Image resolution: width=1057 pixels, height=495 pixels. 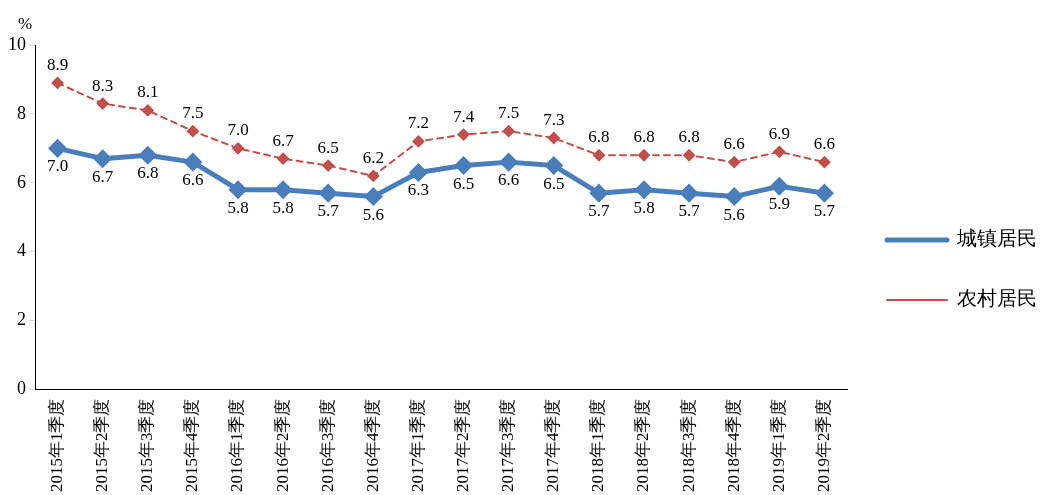 What do you see at coordinates (372, 445) in the screenshot?
I see `x-tick-label: 2016年4季度` at bounding box center [372, 445].